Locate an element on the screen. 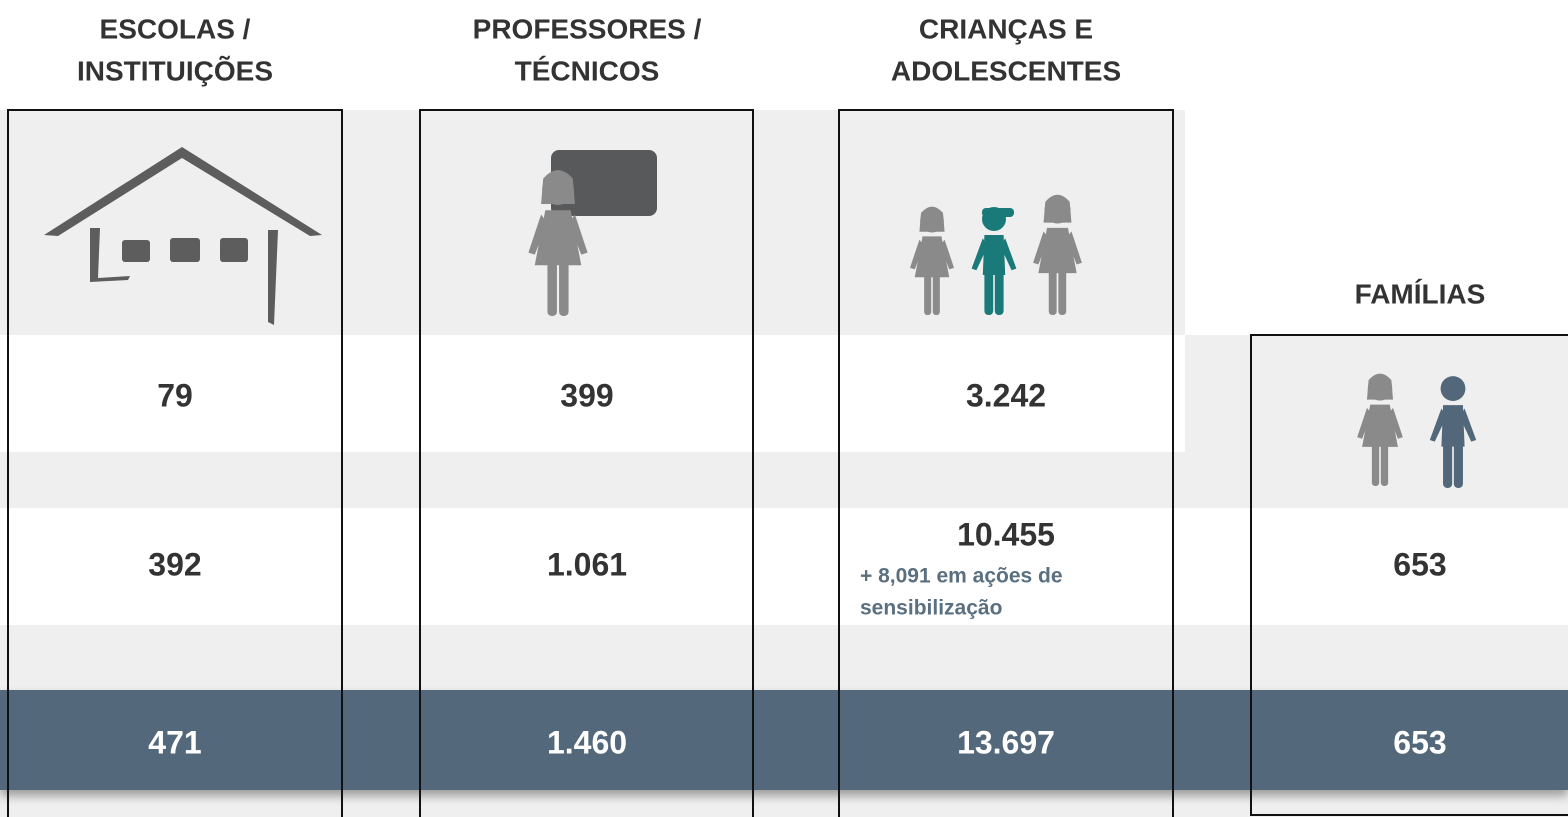  column-header: TÉCNICOS is located at coordinates (587, 70).